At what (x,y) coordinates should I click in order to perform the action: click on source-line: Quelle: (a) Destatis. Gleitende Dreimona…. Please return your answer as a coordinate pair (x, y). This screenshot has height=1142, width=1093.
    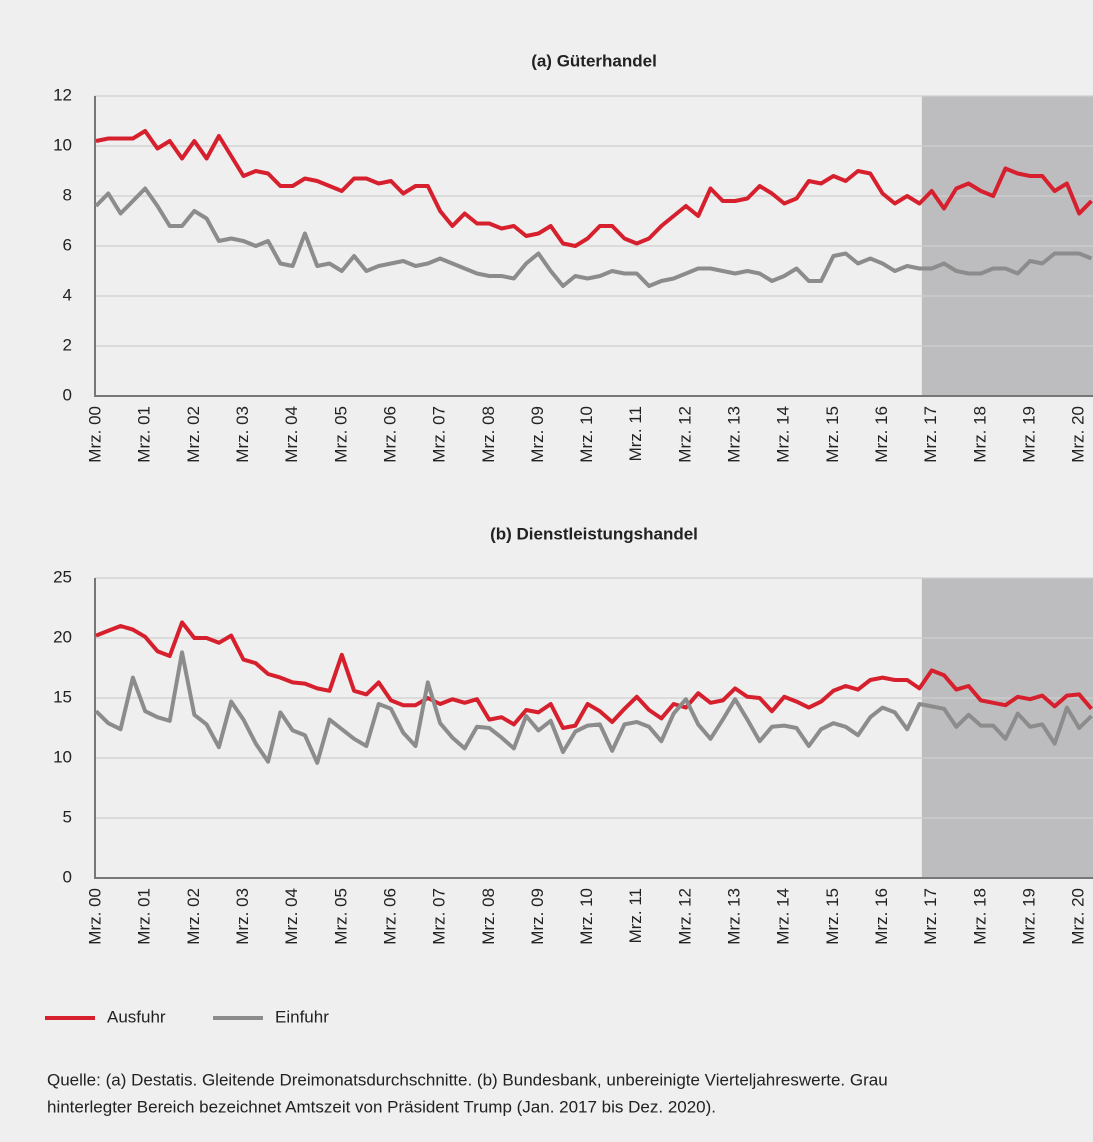
    Looking at the image, I should click on (467, 1079).